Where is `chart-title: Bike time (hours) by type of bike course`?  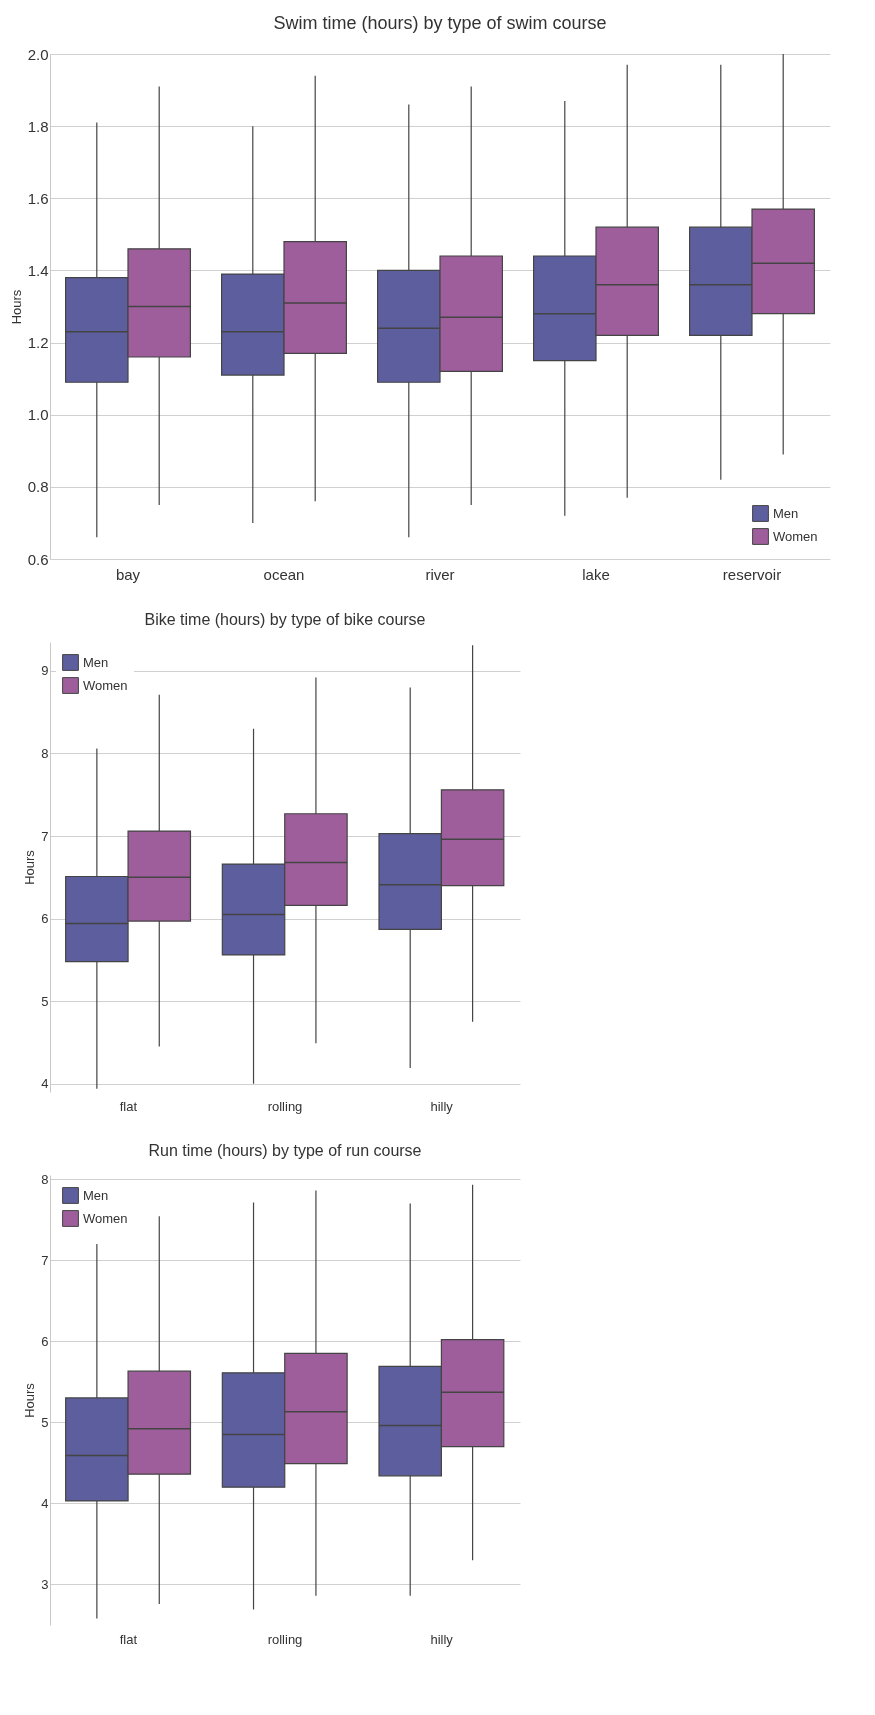
chart-title: Bike time (hours) by type of bike course is located at coordinates (285, 619).